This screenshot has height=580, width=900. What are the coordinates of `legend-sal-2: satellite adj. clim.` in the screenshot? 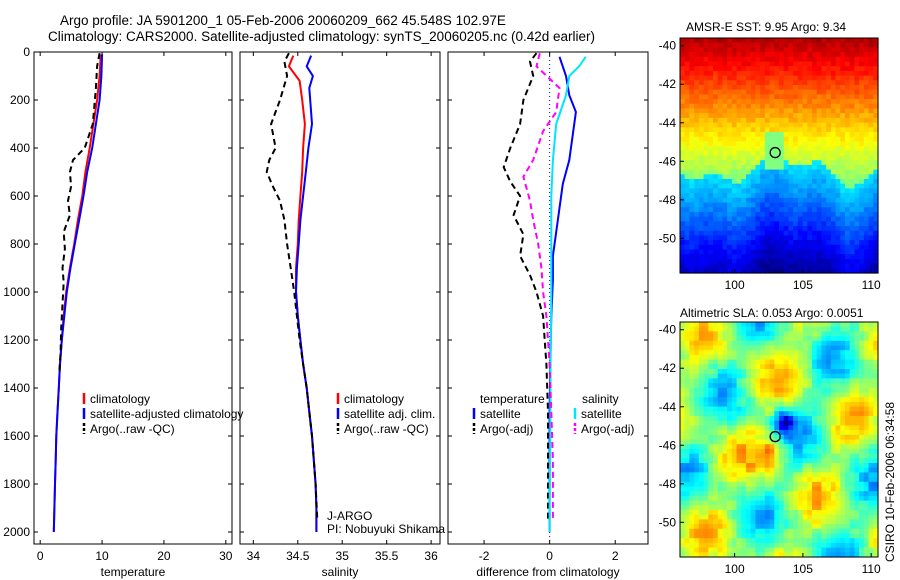 It's located at (385, 414).